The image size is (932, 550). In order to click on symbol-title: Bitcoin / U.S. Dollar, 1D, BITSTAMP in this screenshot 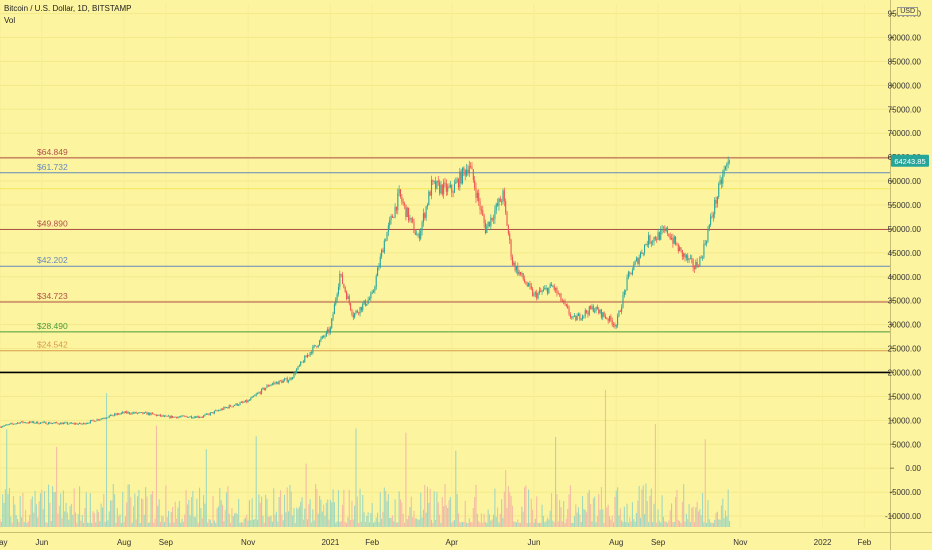, I will do `click(68, 8)`.